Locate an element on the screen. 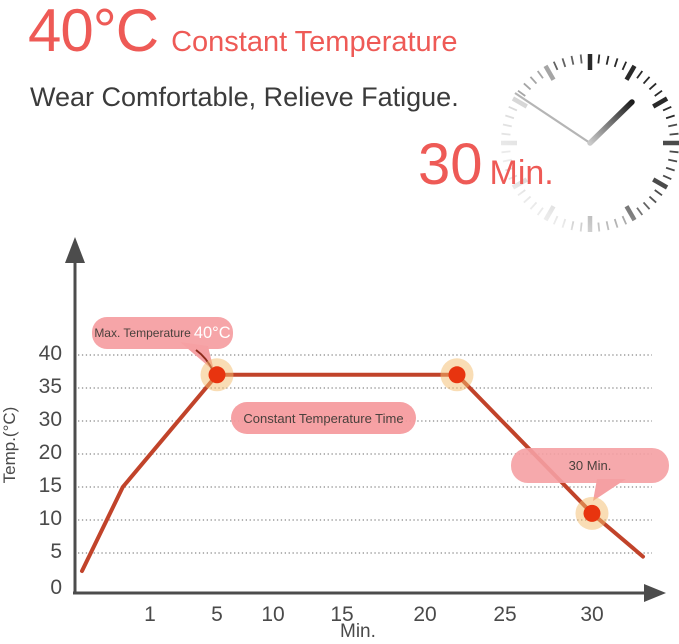 Image resolution: width=679 pixels, height=644 pixels. subtitle: Wear Comfortable, Relieve Fatigue. is located at coordinates (244, 97).